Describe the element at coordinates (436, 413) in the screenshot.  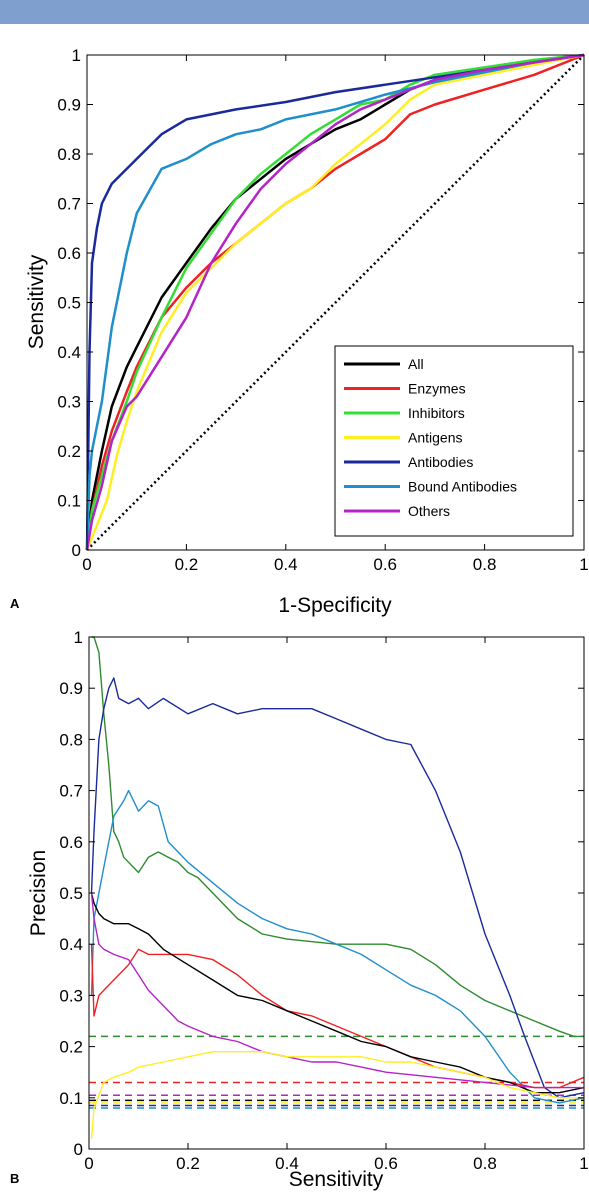
I see `legend-label-inhibitors: Inhibitors` at that location.